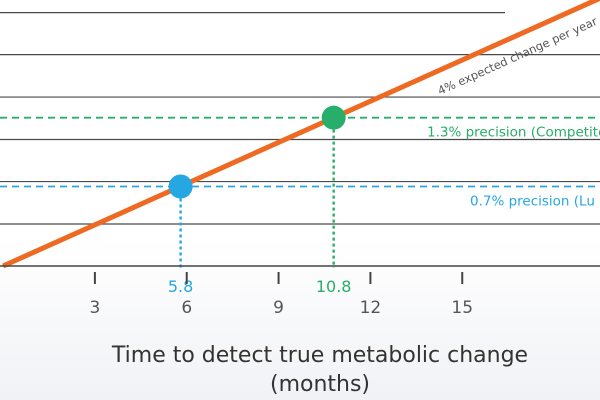 The width and height of the screenshot is (600, 400). Describe the element at coordinates (260, 200) in the screenshot. I see `markers: 10.8 5.8` at that location.